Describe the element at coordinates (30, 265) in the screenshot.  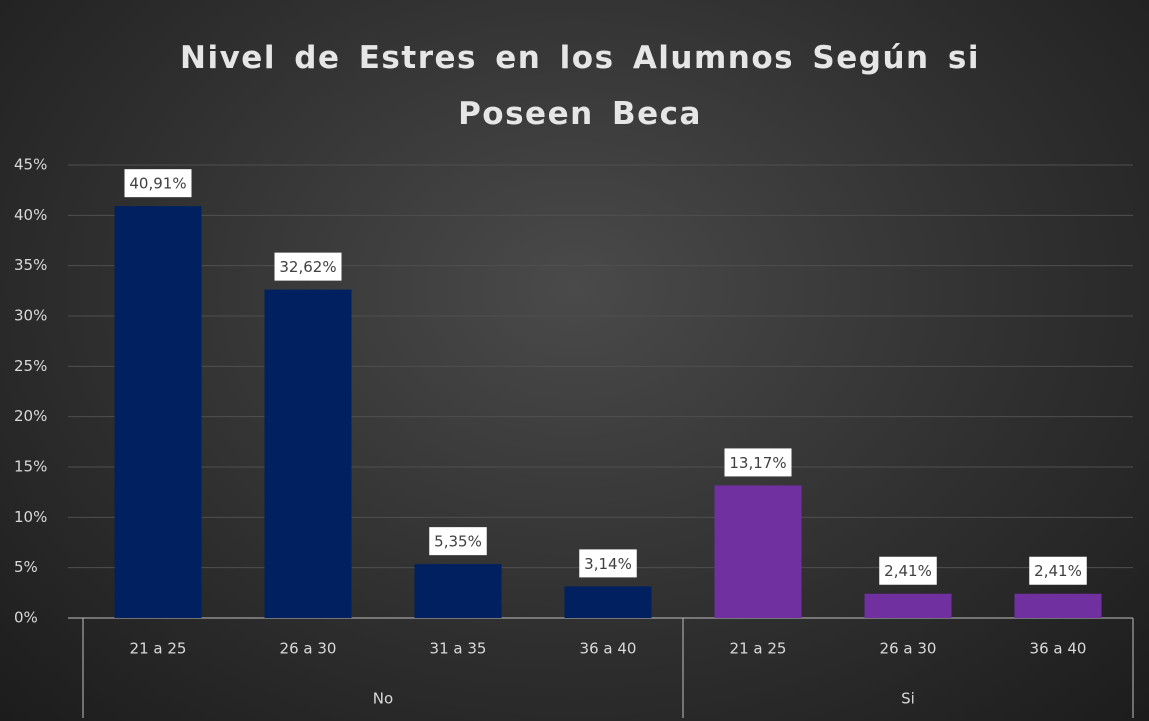
I see `y-tick-label: 35%` at that location.